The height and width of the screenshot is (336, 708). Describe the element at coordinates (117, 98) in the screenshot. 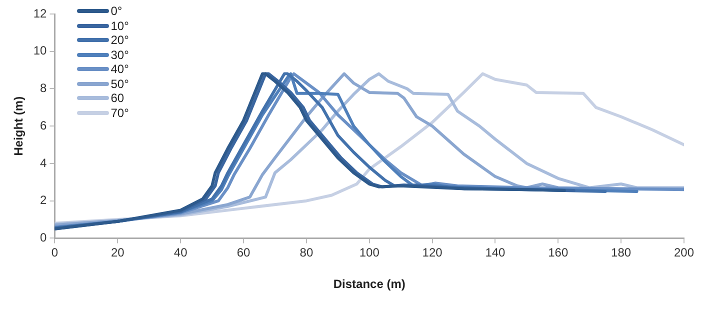

I see `legend-label: 60` at that location.